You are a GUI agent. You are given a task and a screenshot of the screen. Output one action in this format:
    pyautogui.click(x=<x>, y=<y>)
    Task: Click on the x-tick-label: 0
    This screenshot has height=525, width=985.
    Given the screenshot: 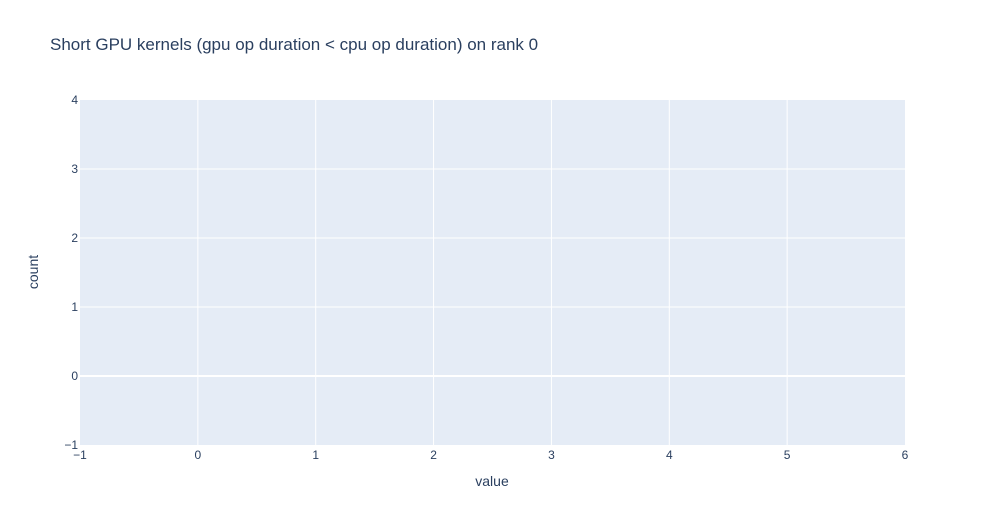 What is the action you would take?
    pyautogui.click(x=198, y=455)
    